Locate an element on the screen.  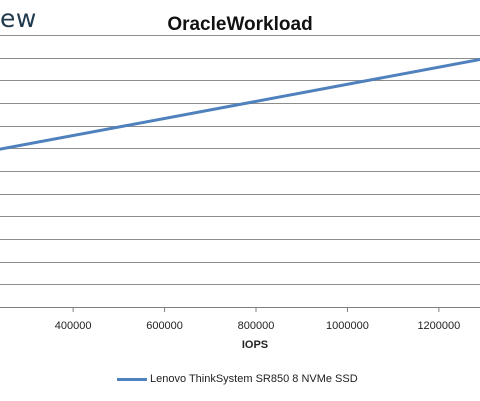
x-axis-label: IOPS is located at coordinates (255, 345).